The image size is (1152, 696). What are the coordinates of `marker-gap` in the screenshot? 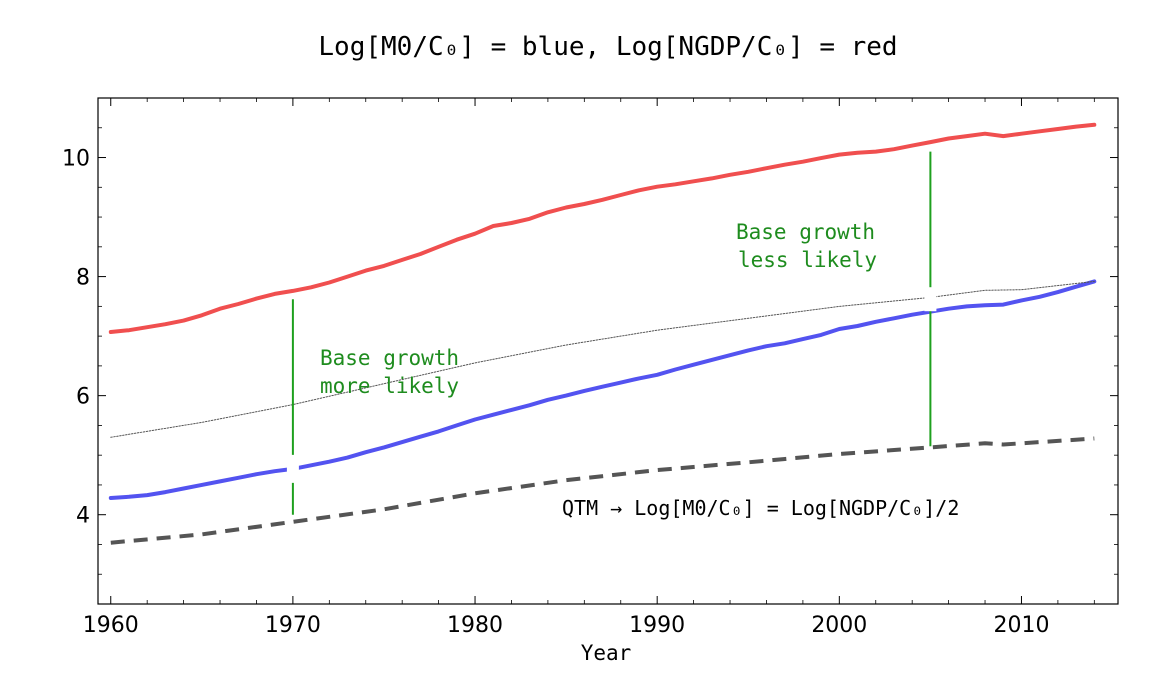 It's located at (292, 468).